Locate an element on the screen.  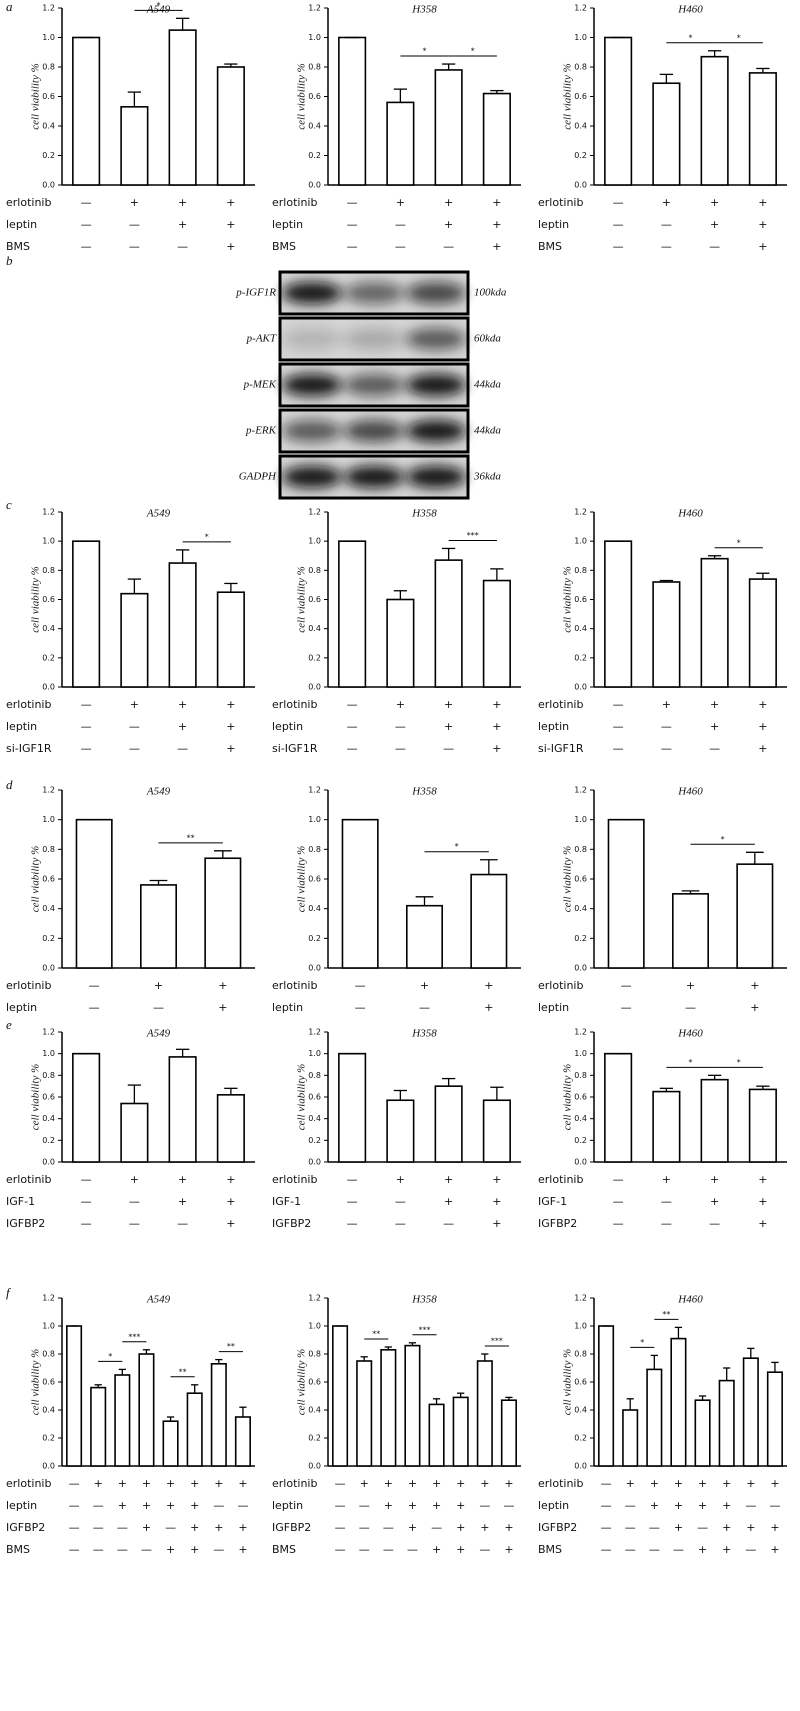
panel-label: a is located at coordinates (9, 7).